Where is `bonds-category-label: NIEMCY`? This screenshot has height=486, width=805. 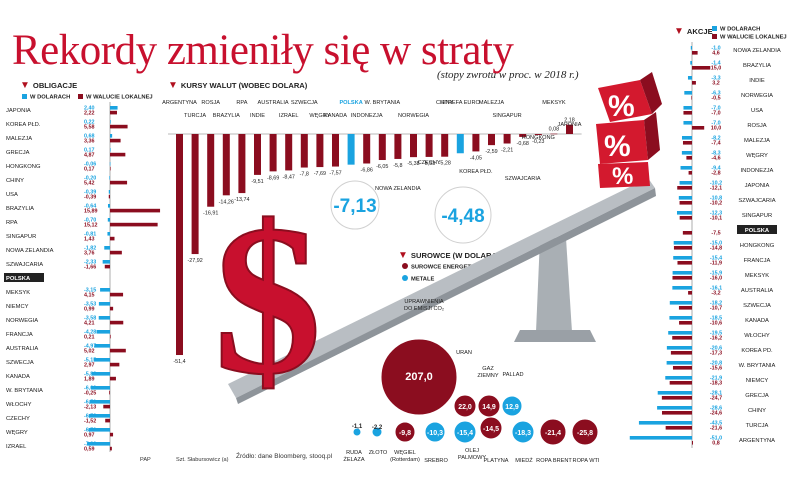 bonds-category-label: NIEMCY is located at coordinates (17, 307).